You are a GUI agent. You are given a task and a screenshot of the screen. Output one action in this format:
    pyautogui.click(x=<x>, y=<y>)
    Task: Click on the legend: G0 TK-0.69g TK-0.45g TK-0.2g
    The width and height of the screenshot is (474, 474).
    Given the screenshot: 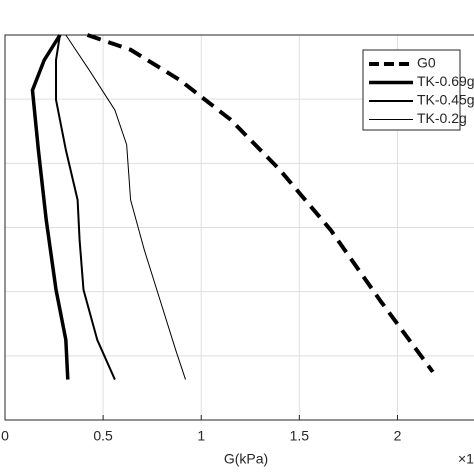 What is the action you would take?
    pyautogui.click(x=418, y=90)
    